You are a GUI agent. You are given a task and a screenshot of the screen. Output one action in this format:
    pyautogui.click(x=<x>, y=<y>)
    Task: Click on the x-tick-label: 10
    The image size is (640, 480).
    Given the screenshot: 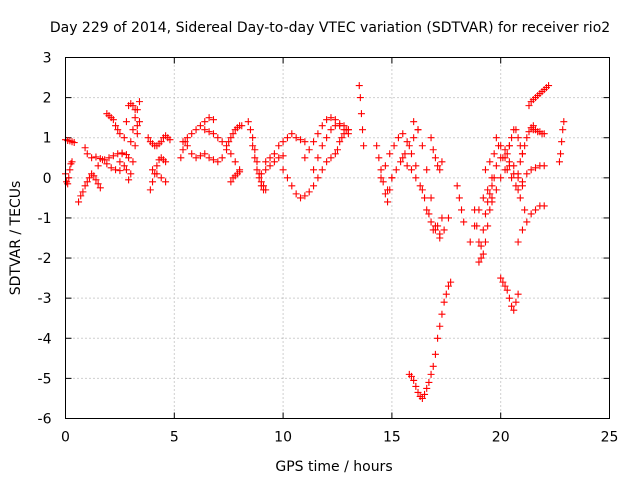 What is the action you would take?
    pyautogui.click(x=283, y=438)
    